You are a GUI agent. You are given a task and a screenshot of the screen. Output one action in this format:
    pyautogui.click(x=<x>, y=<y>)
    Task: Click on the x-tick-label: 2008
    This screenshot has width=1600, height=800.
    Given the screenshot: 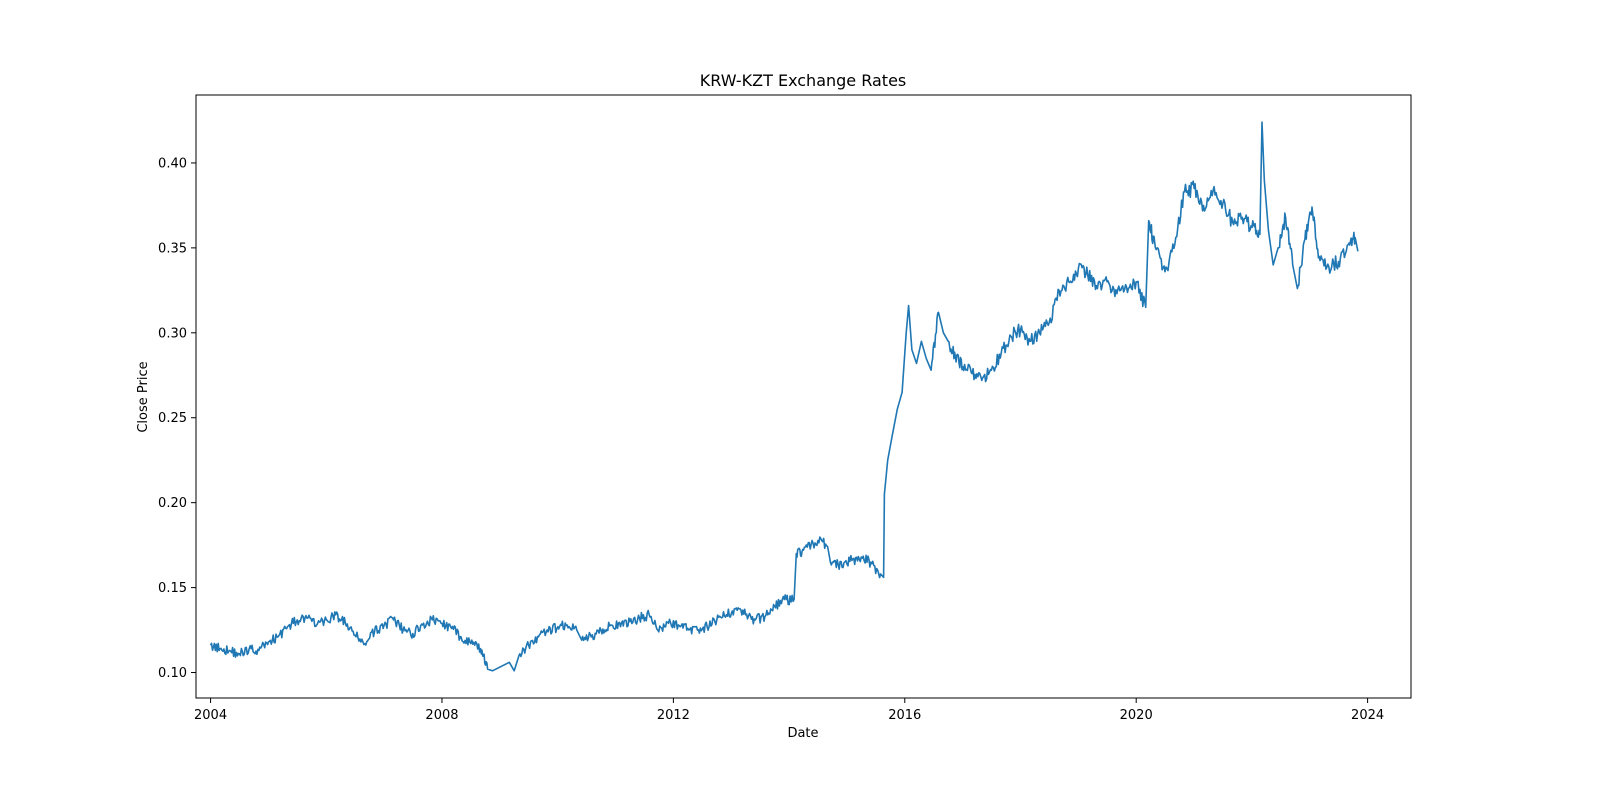 What is the action you would take?
    pyautogui.click(x=441, y=715)
    